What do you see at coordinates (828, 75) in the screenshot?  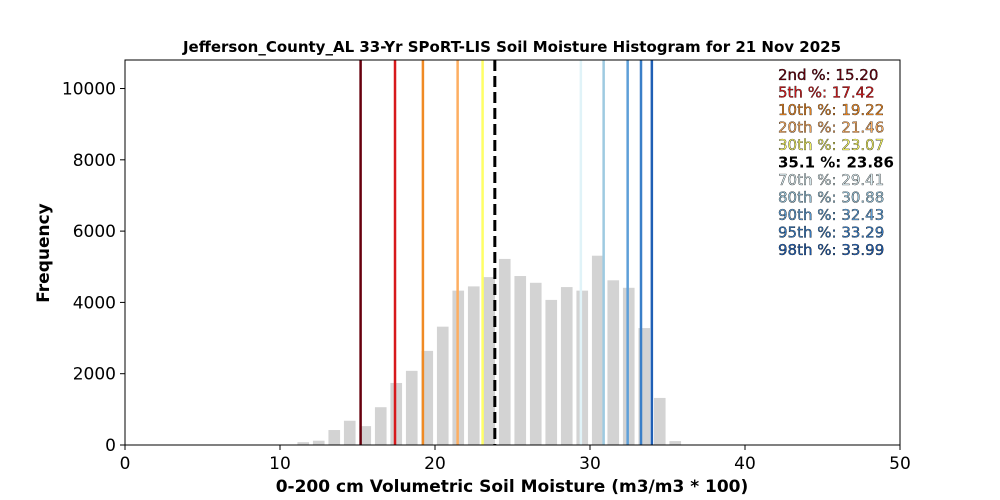 I see `percentile-annotation: 2nd %: 15.20` at bounding box center [828, 75].